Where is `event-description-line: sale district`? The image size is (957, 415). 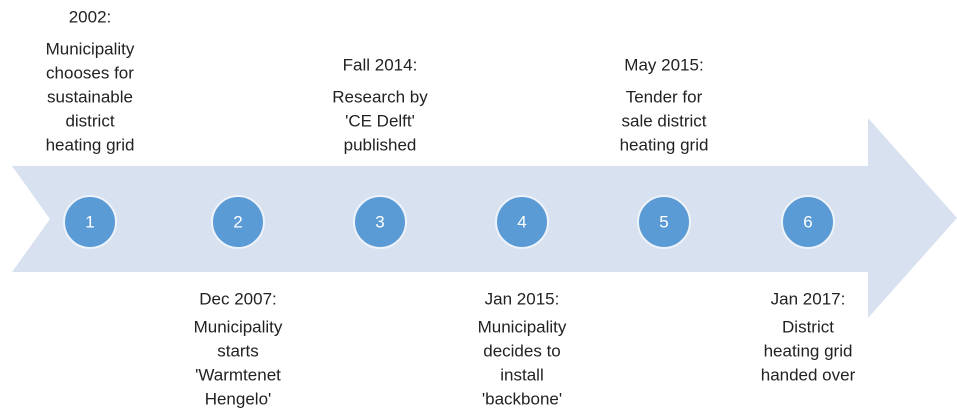 event-description-line: sale district is located at coordinates (663, 120).